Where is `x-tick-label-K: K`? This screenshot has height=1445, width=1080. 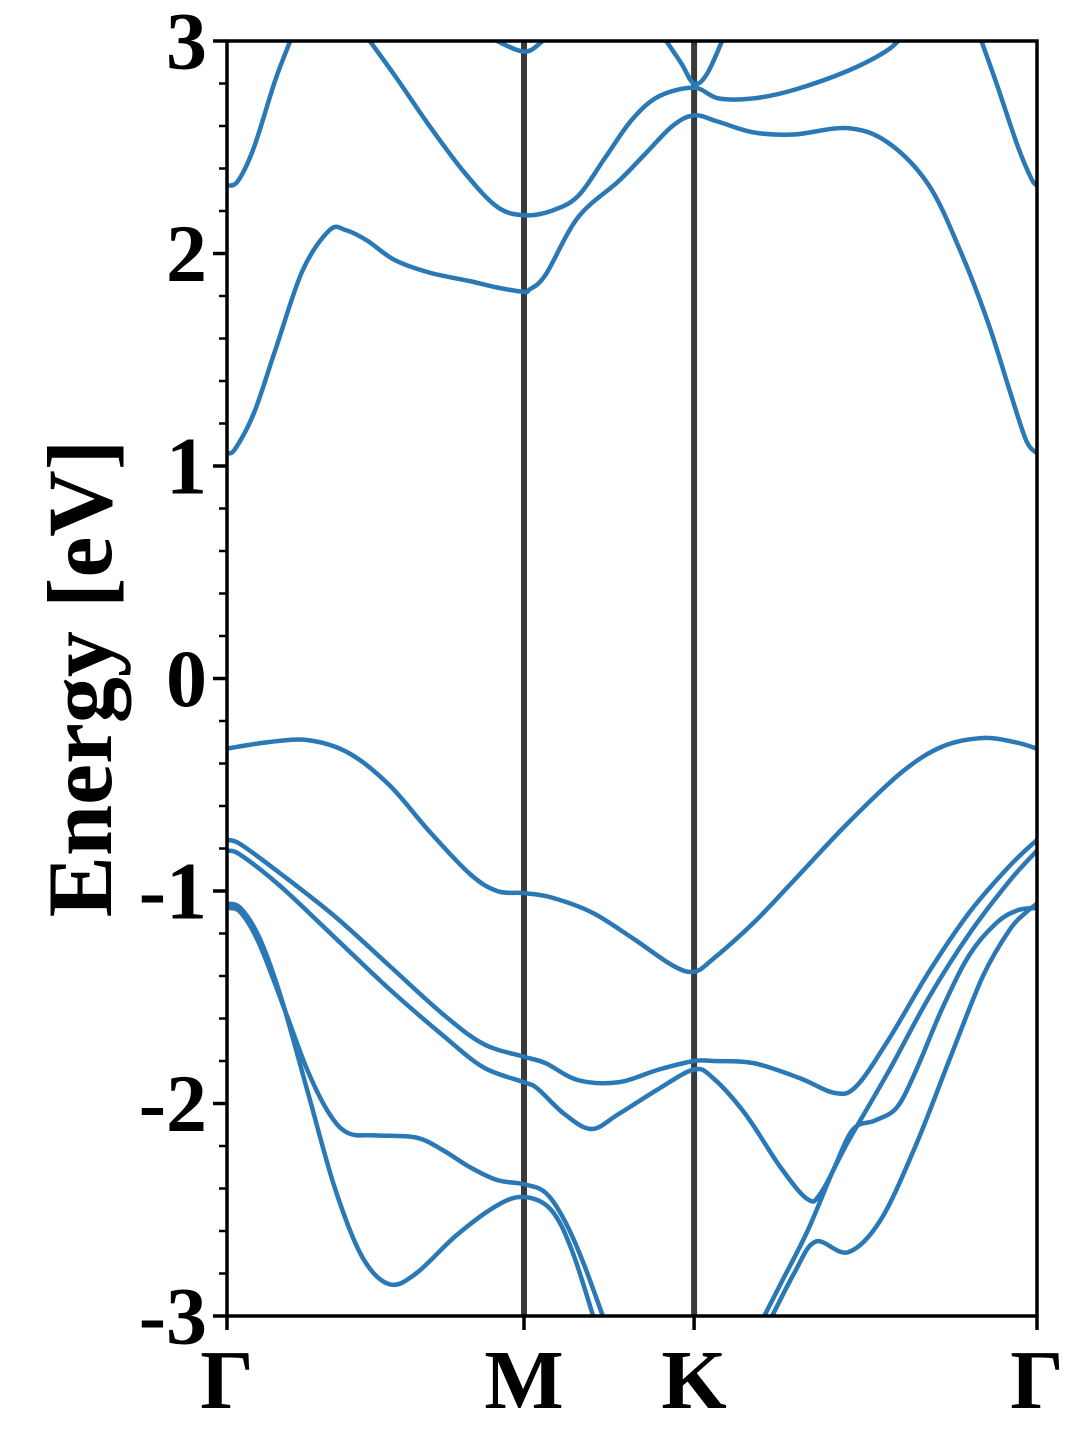 x-tick-label-K: K is located at coordinates (693, 1380).